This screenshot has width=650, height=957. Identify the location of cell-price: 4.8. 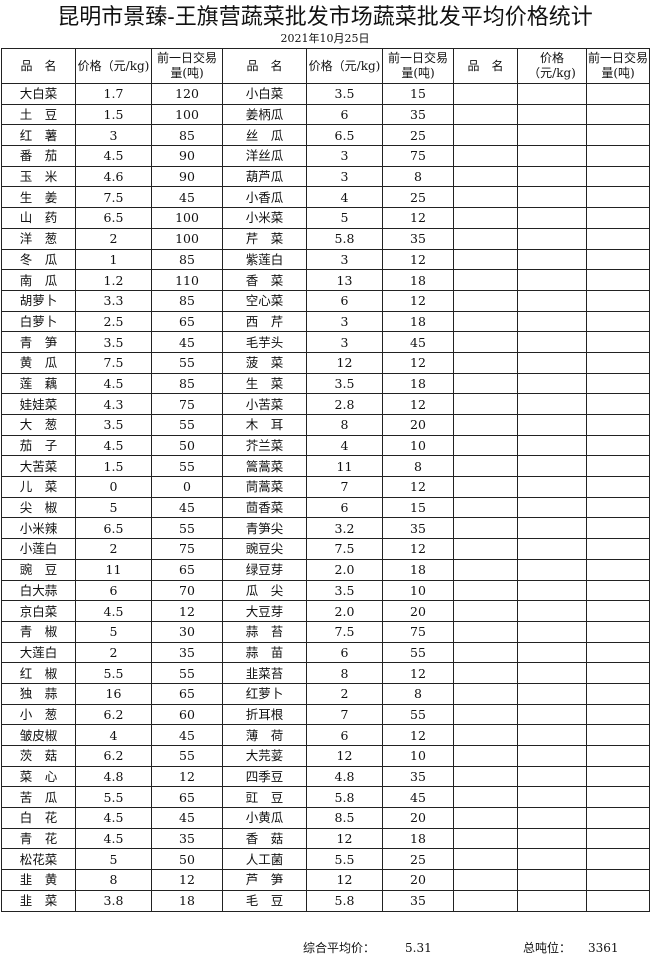
(344, 776).